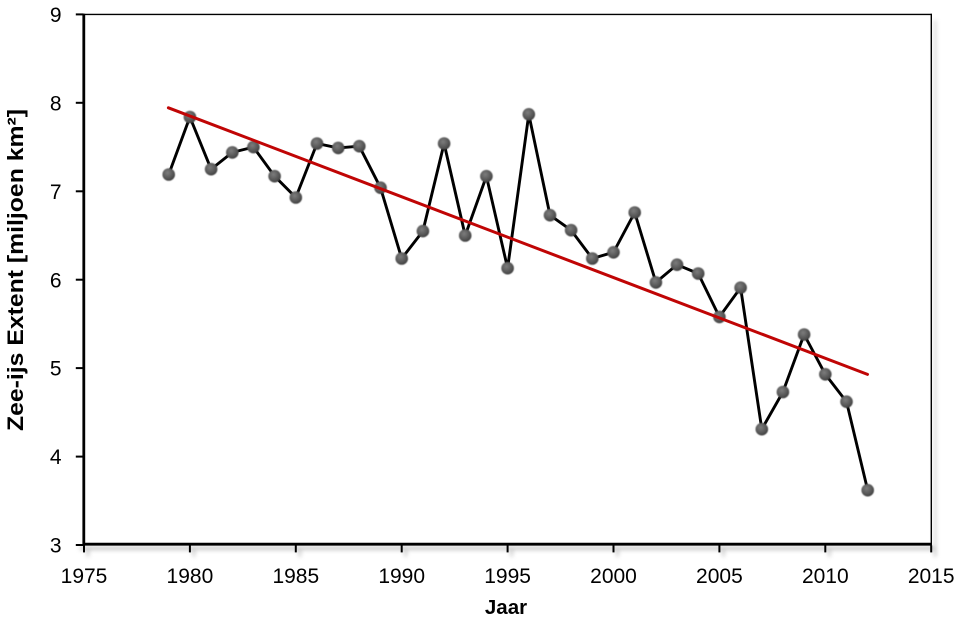 This screenshot has width=961, height=625. I want to click on svg-text: 1985, so click(295, 576).